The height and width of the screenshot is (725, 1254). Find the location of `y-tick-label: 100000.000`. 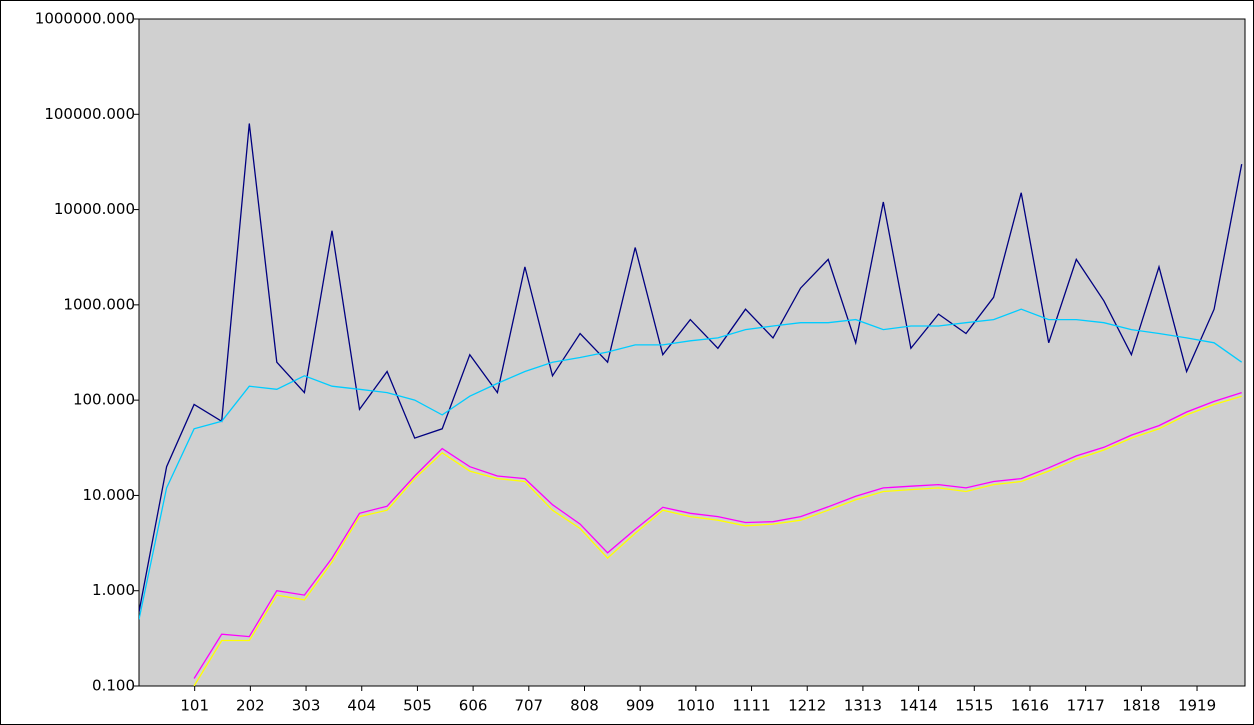

y-tick-label: 100000.000 is located at coordinates (89, 114).